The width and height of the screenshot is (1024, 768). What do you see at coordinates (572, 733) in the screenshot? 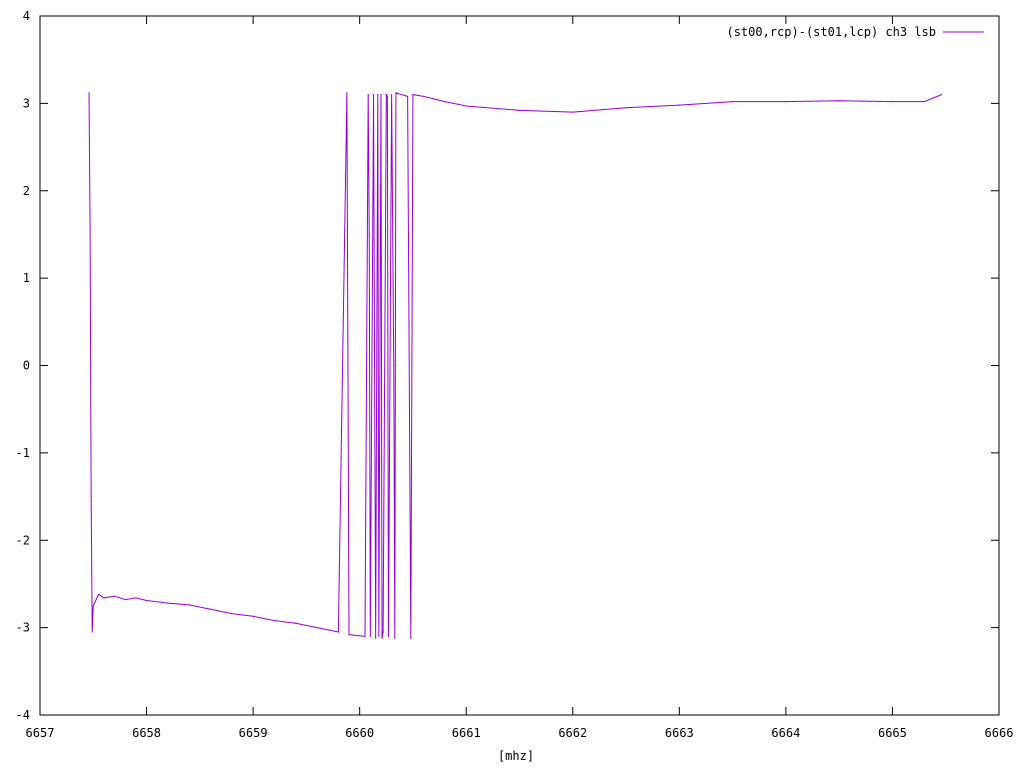
I see `x-tick-label: 6662` at bounding box center [572, 733].